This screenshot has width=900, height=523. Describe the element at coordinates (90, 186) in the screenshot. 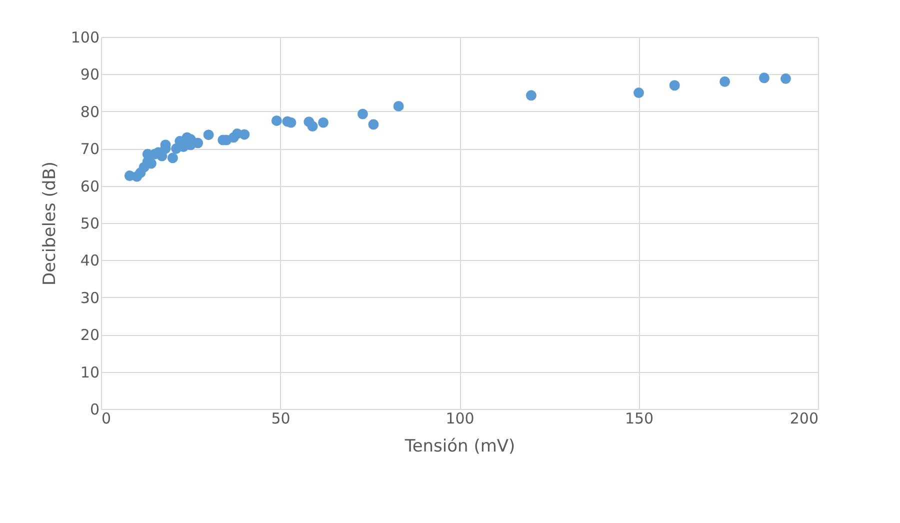

I see `y-tick-label: 60` at that location.